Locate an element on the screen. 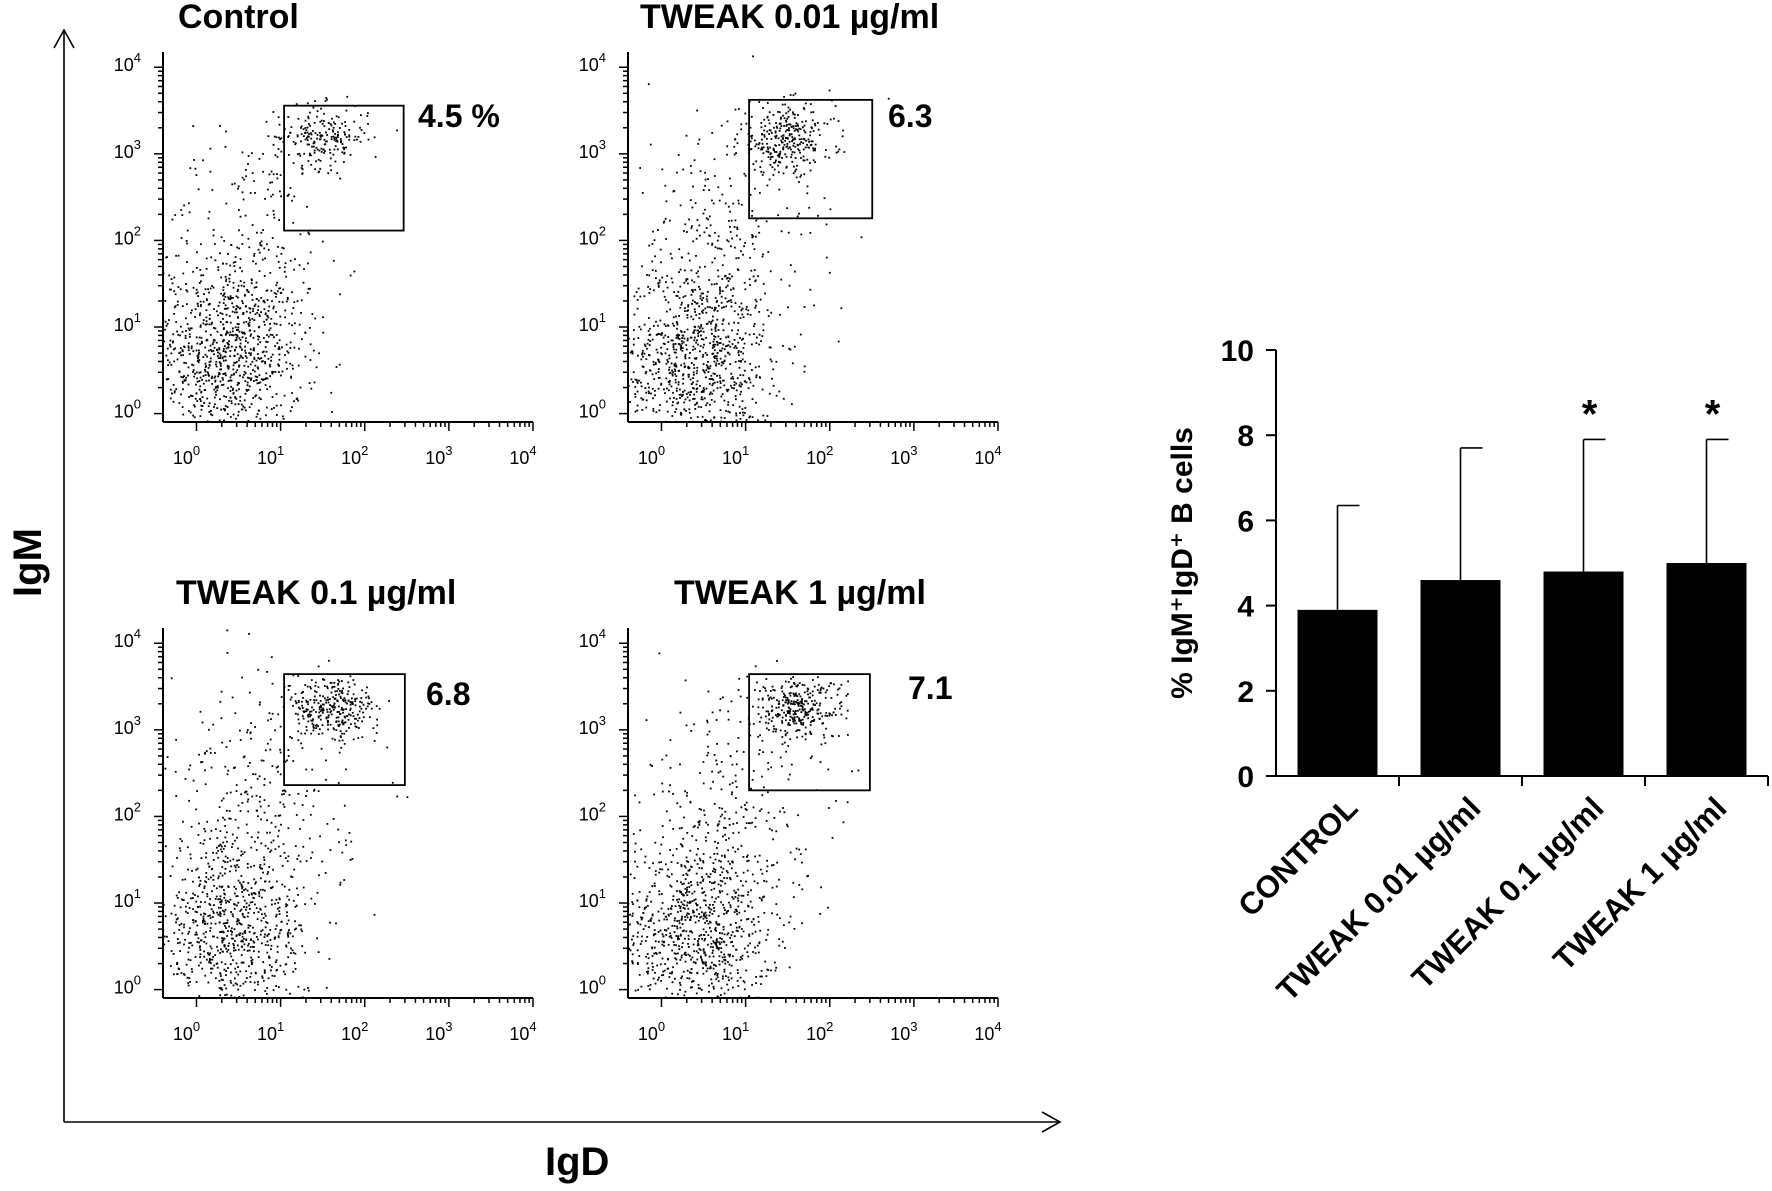 This screenshot has width=1772, height=1191. x-tick-label: 102 is located at coordinates (354, 455).